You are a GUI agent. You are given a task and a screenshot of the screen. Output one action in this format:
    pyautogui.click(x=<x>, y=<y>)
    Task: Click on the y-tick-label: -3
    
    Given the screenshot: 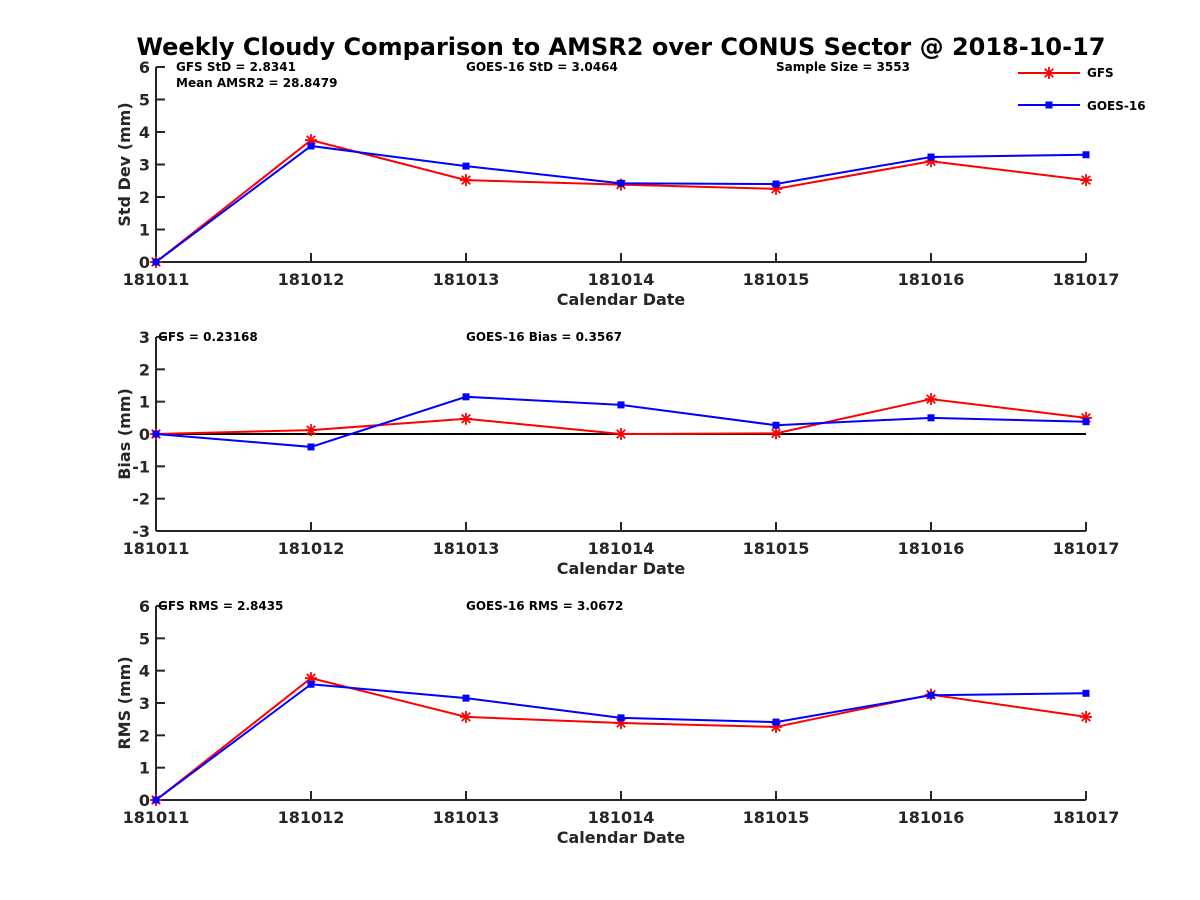 What is the action you would take?
    pyautogui.click(x=141, y=531)
    